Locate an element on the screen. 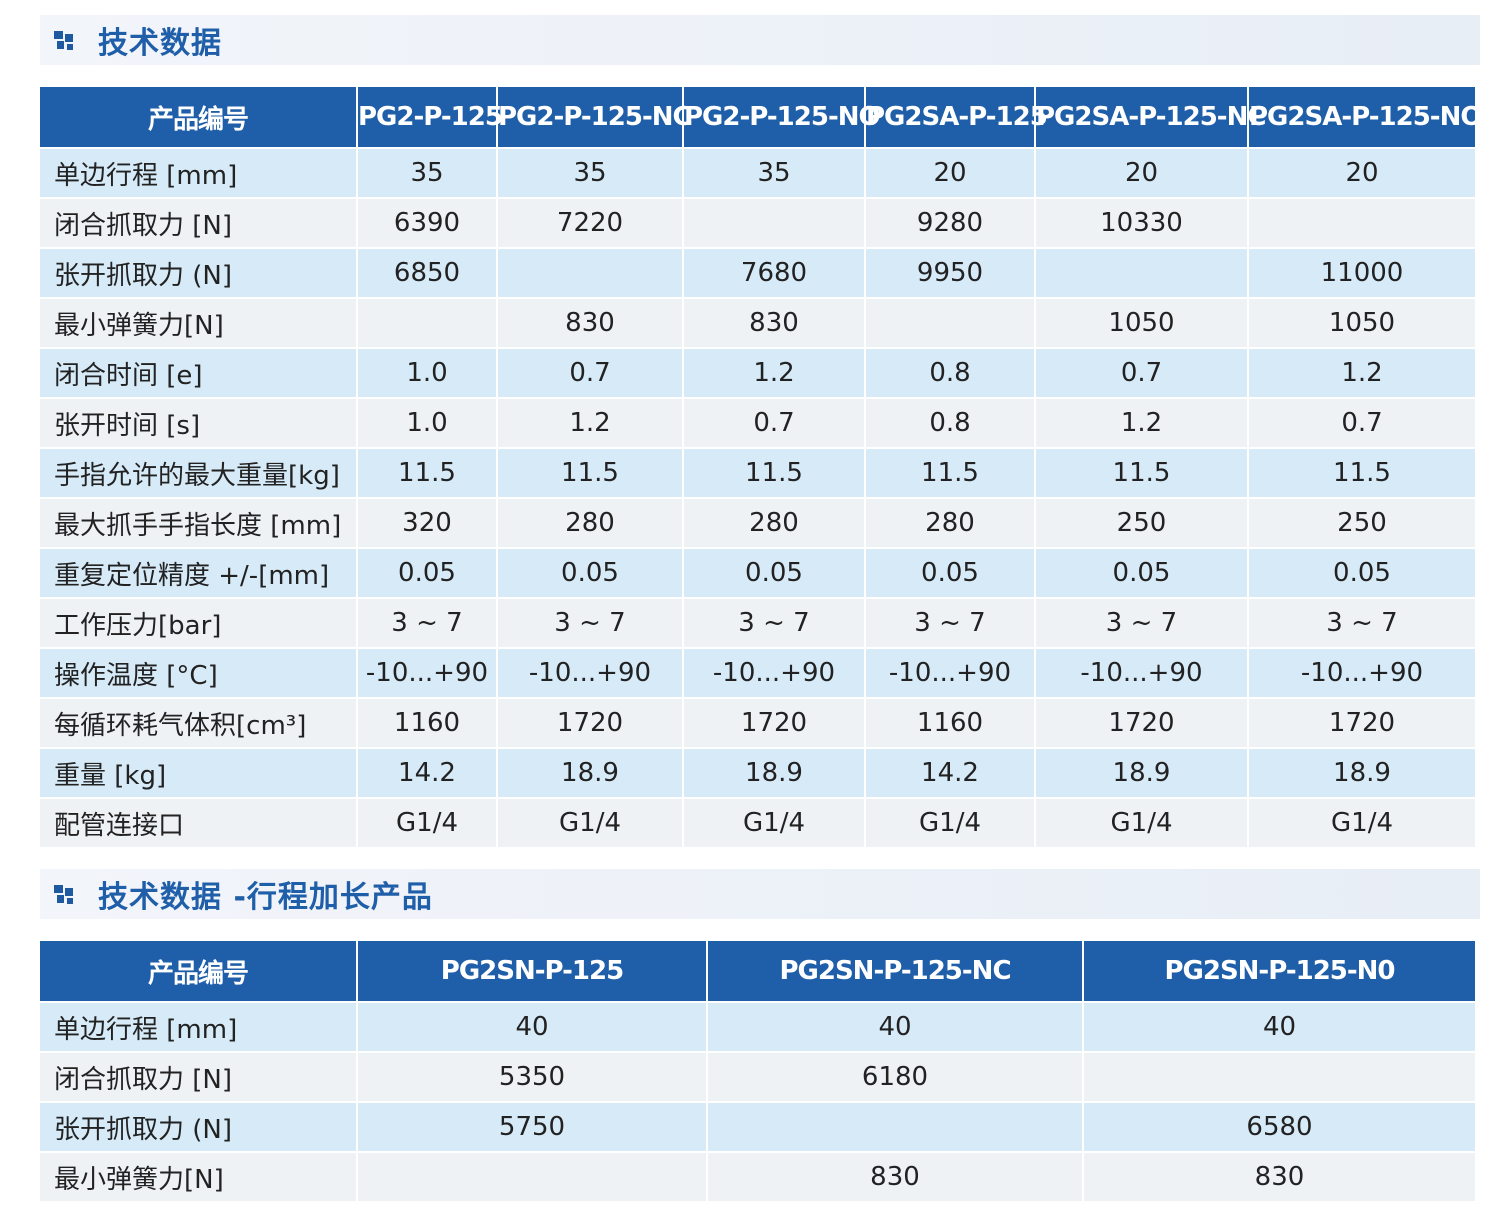  row-label: 重量 [kg] is located at coordinates (199, 772).